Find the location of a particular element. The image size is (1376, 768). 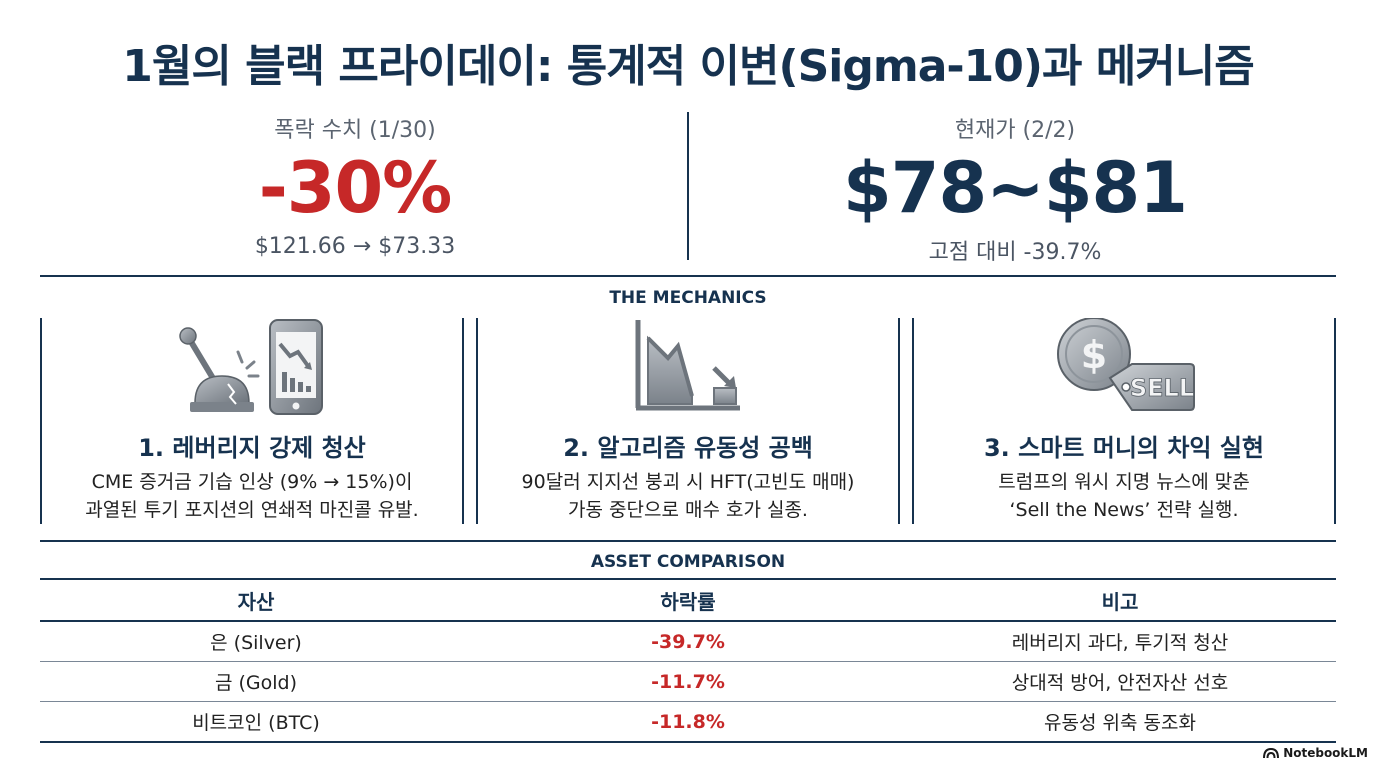

mechanics-heading: THE MECHANICS is located at coordinates (688, 298).